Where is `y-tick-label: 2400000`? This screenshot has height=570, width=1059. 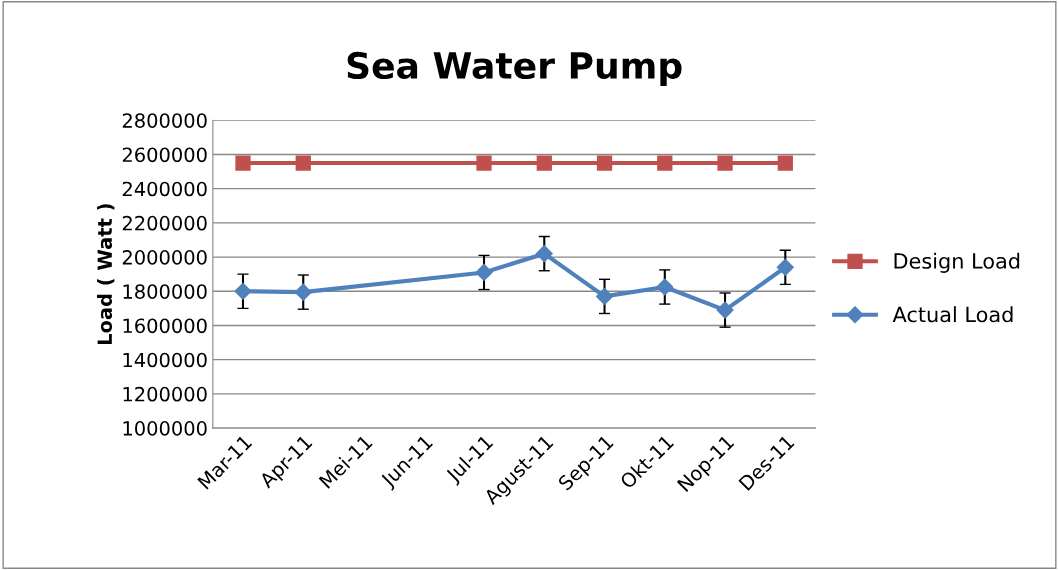
y-tick-label: 2400000 is located at coordinates (164, 189).